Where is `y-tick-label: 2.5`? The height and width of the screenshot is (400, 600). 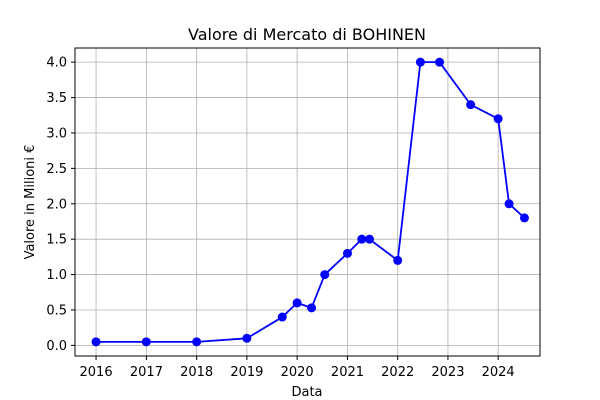 y-tick-label: 2.5 is located at coordinates (56, 169).